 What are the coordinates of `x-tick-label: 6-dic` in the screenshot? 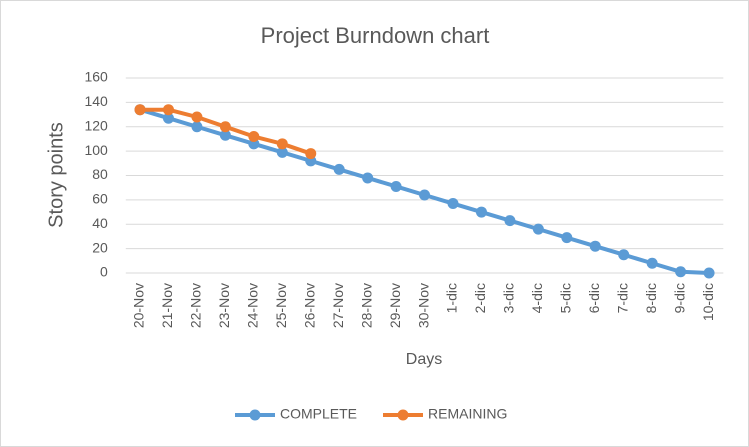 It's located at (594, 298).